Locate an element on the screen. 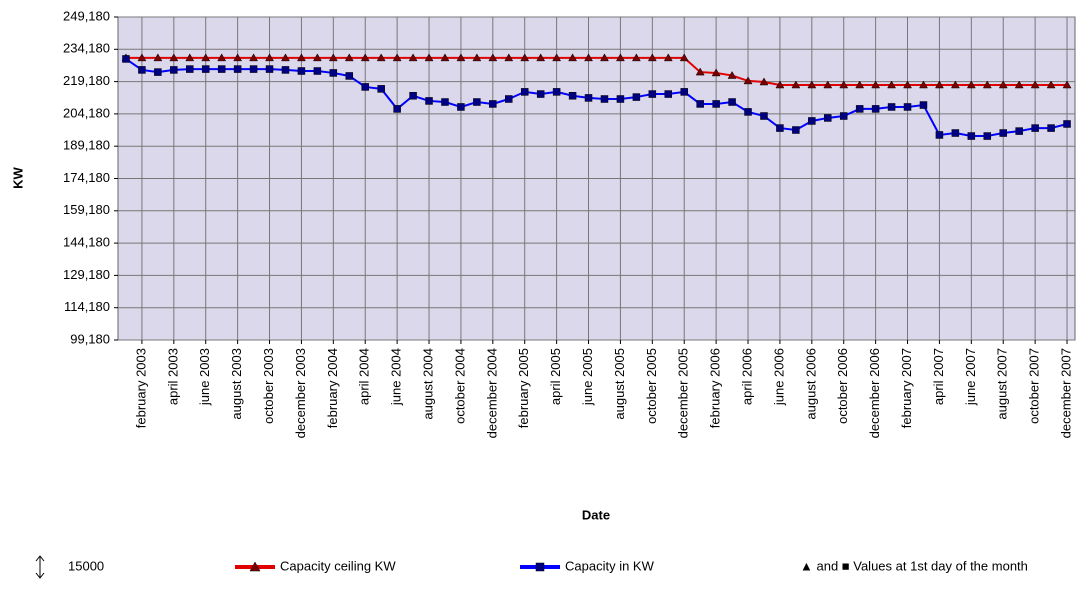 Image resolution: width=1083 pixels, height=607 pixels. x-tick-label: october 2006 is located at coordinates (842, 386).